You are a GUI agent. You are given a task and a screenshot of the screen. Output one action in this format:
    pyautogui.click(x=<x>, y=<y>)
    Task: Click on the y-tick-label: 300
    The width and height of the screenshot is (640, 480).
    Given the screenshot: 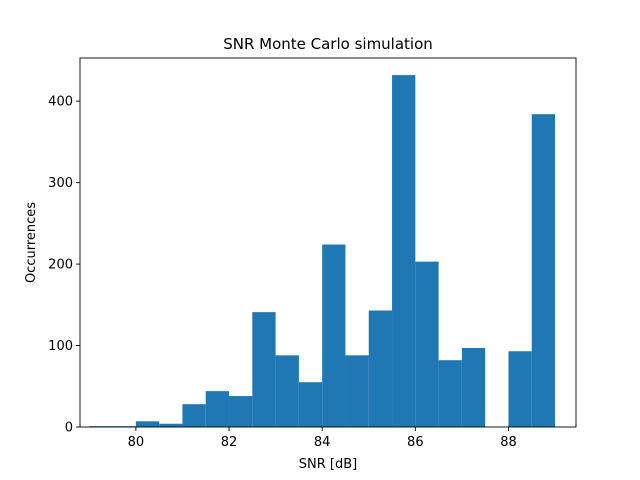 What is the action you would take?
    pyautogui.click(x=60, y=183)
    